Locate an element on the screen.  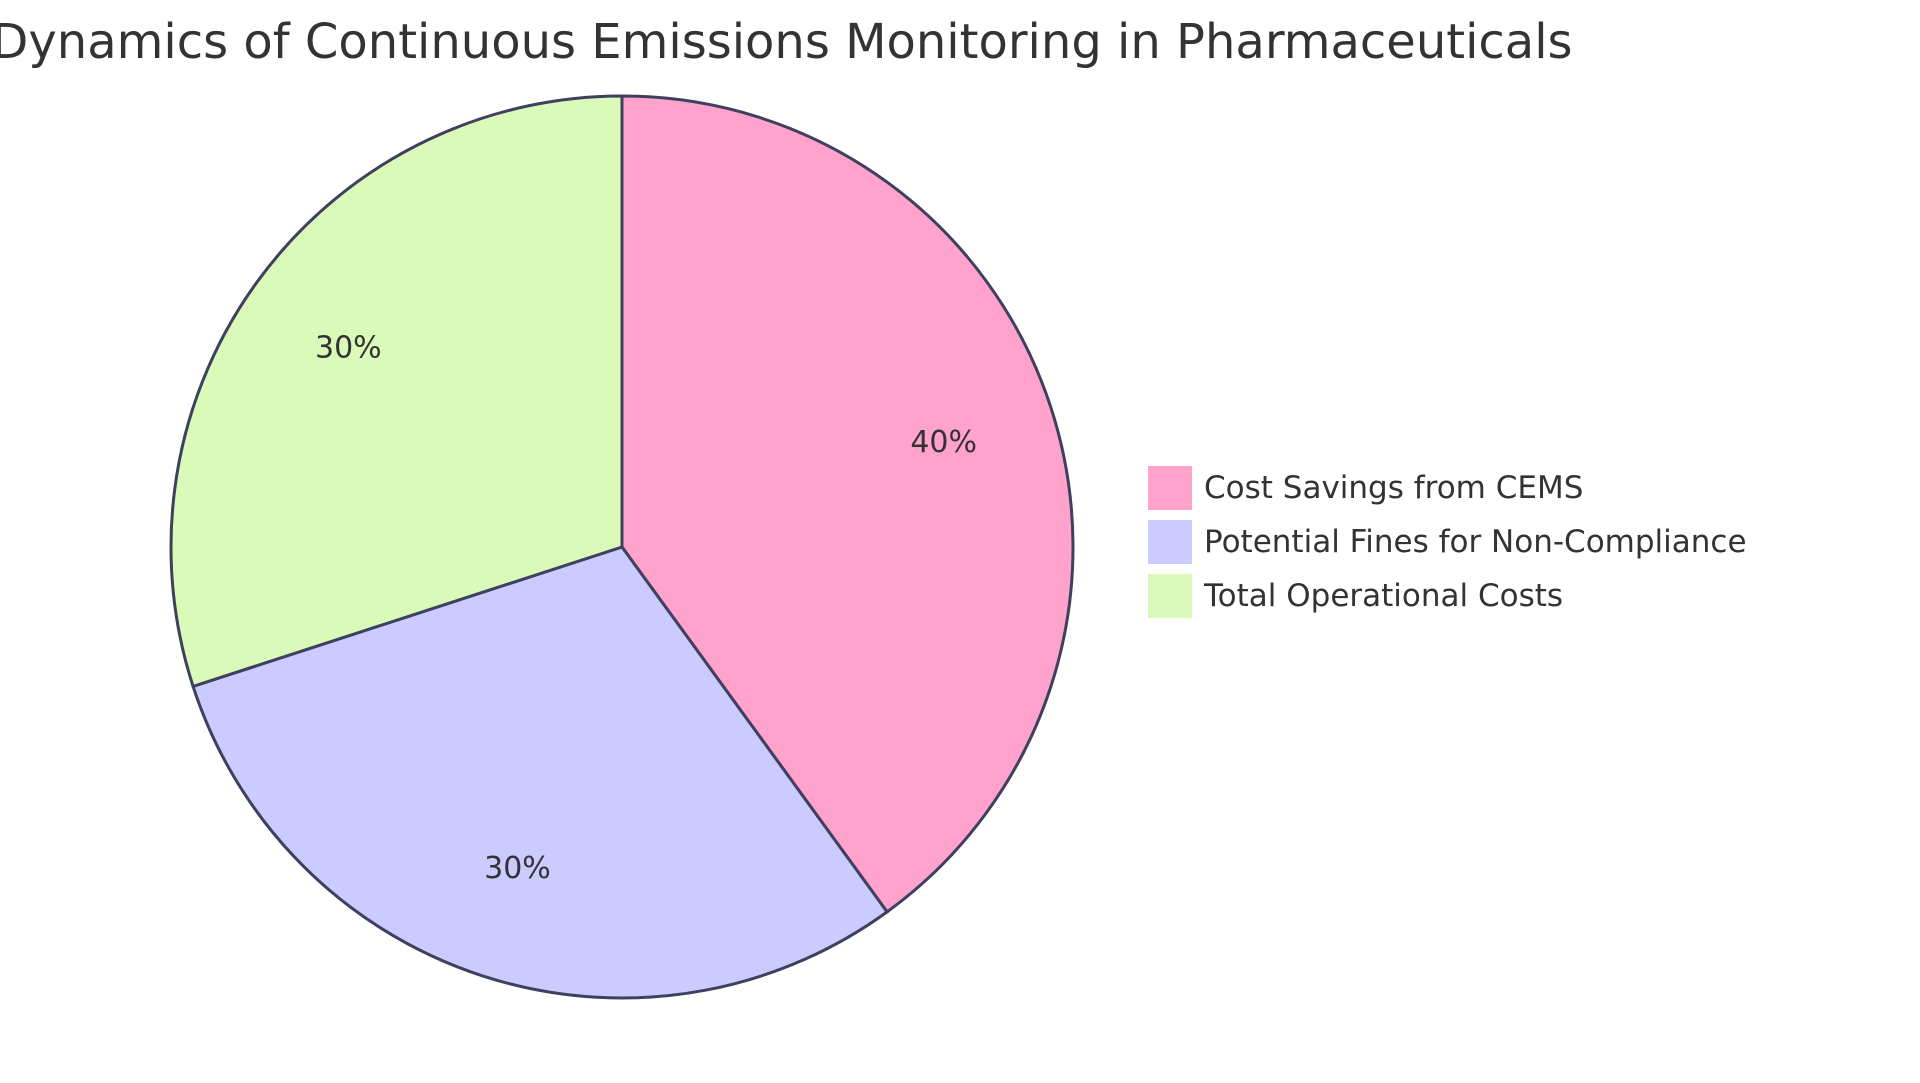
legend-item: Cost Savings from CEMS is located at coordinates (1365, 488).